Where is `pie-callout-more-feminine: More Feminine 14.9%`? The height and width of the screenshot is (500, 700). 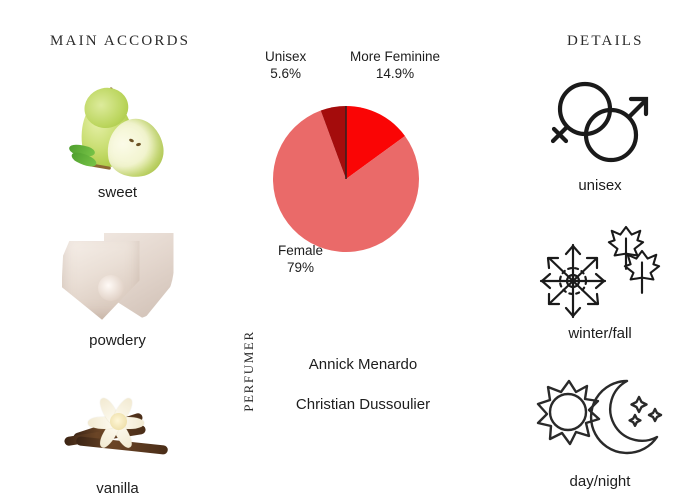 pie-callout-more-feminine: More Feminine 14.9% is located at coordinates (395, 65).